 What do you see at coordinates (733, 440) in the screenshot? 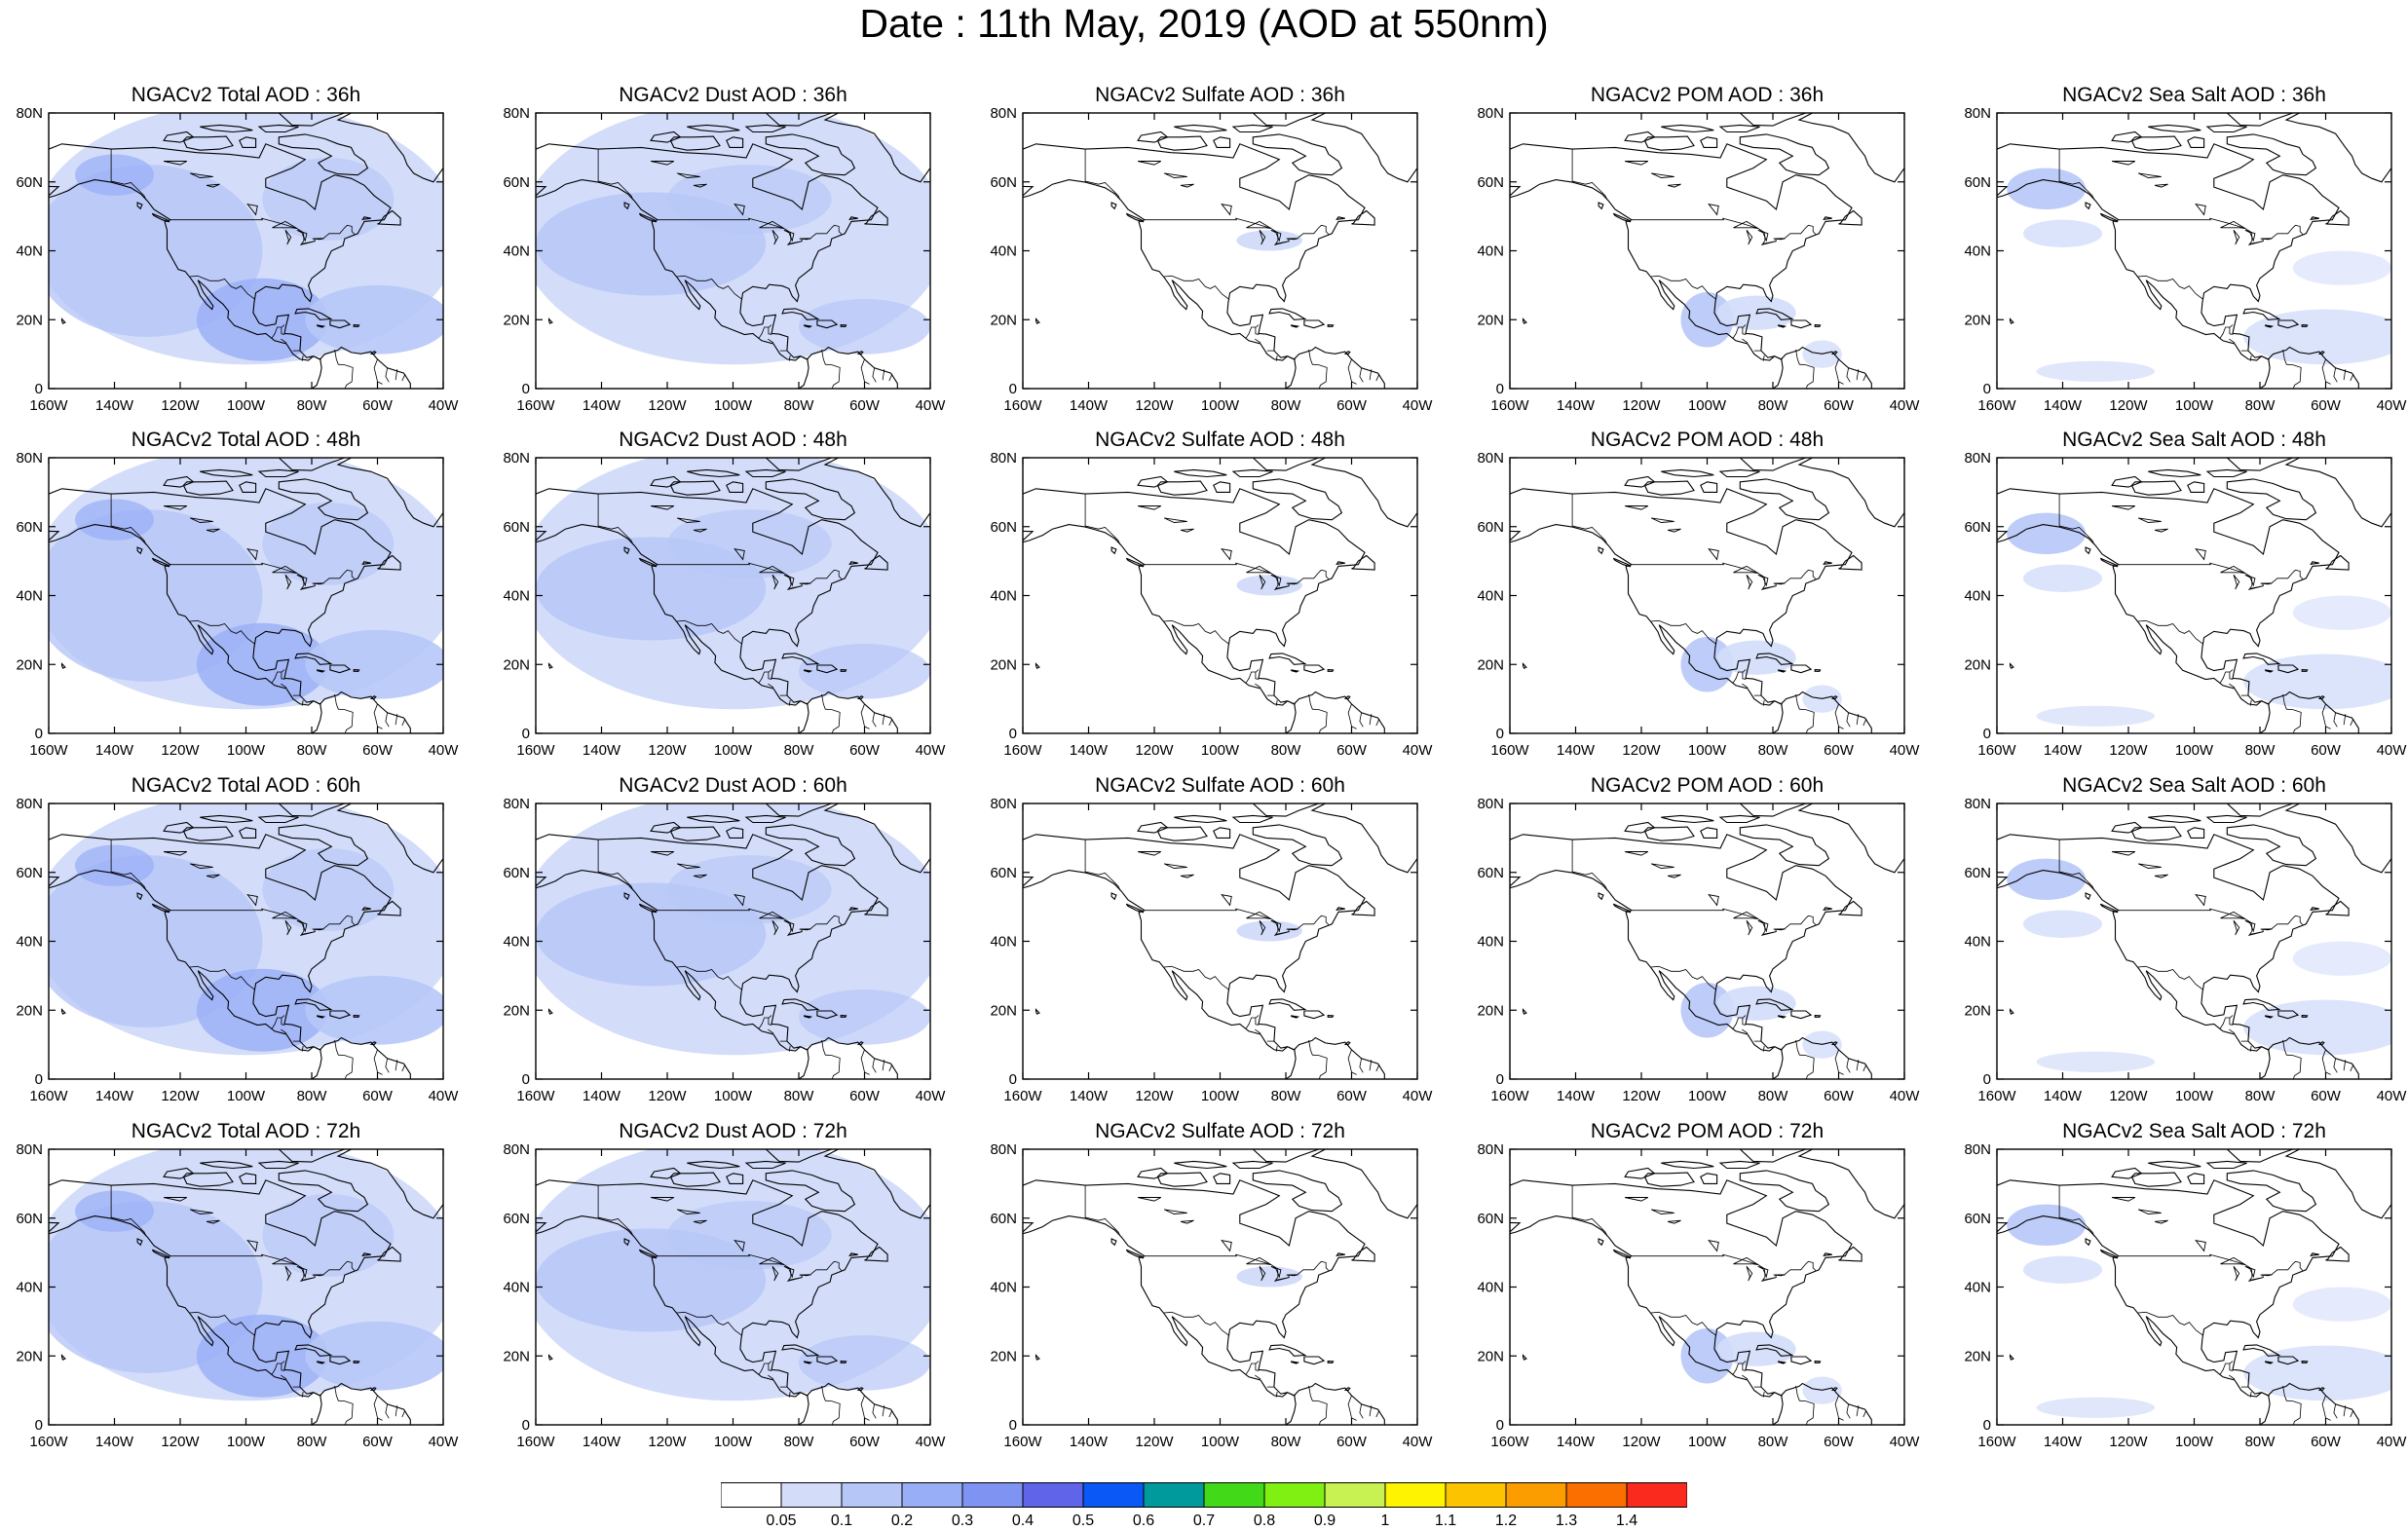
I see `panel-title: NGACv2 Dust AOD : 48h` at bounding box center [733, 440].